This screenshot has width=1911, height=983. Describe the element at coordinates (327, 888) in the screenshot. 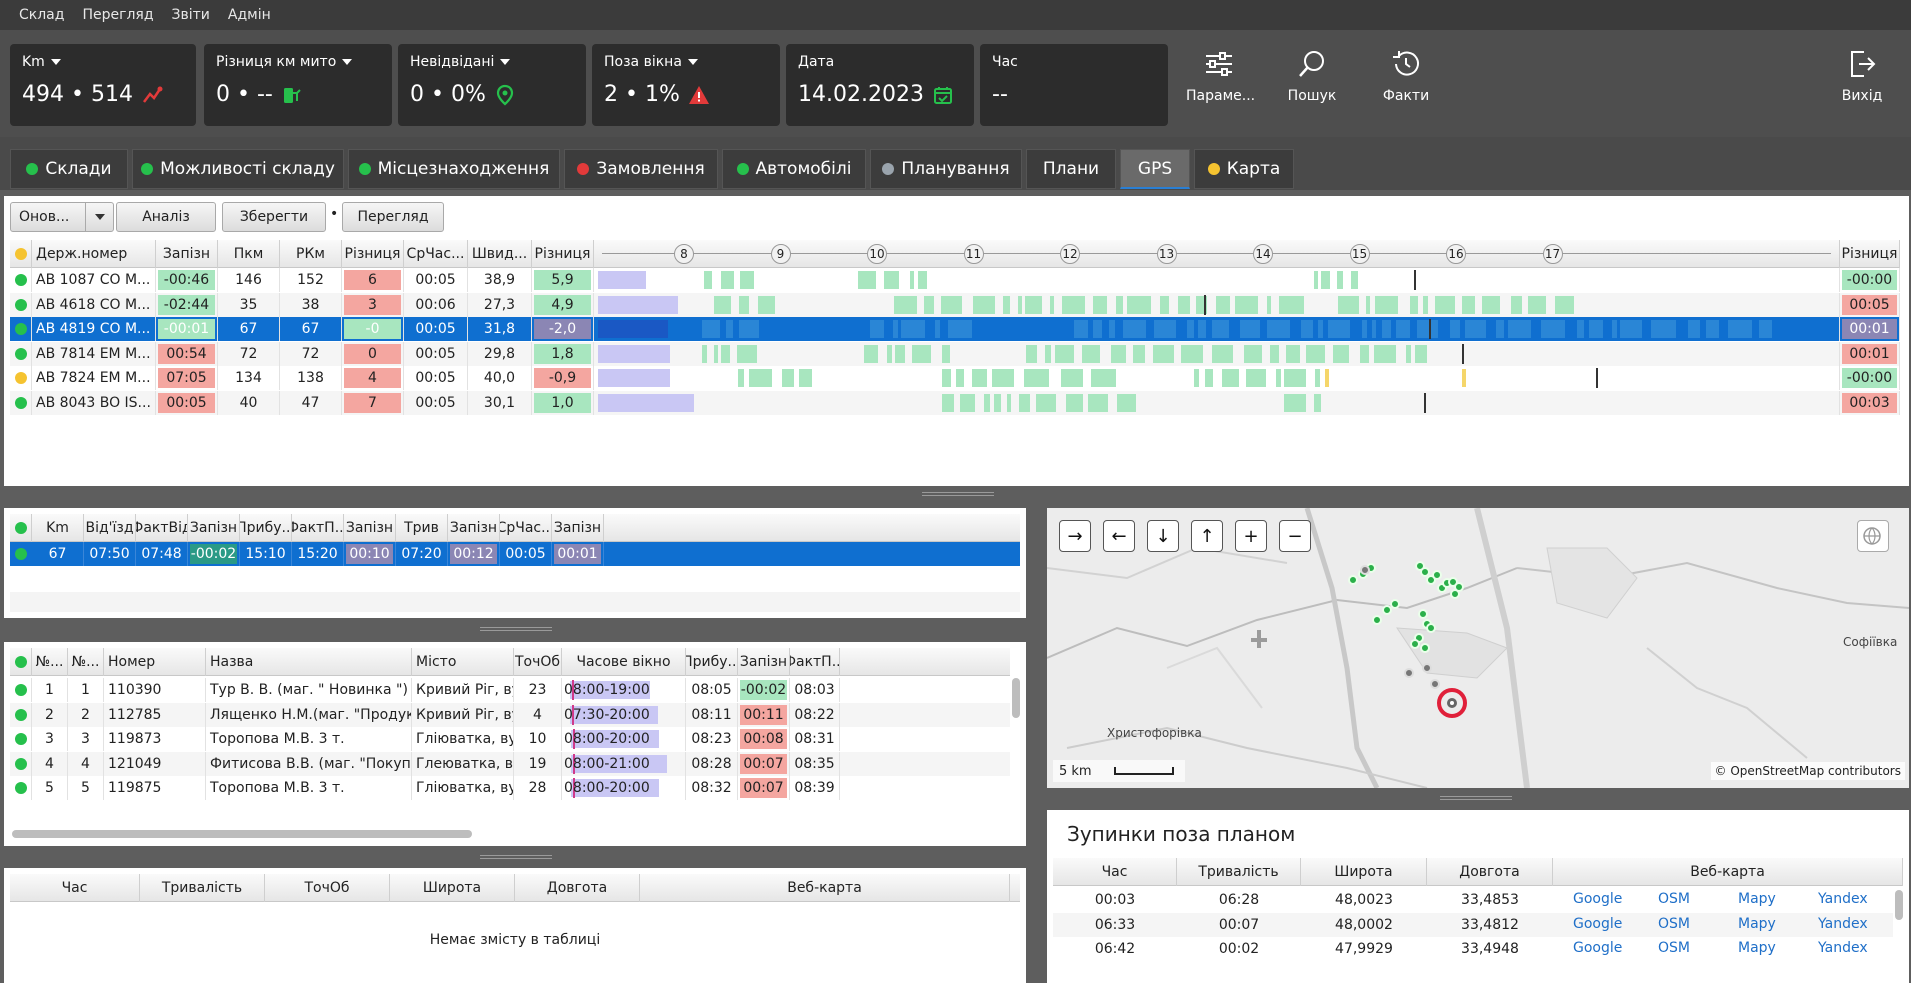

I see `col-point: ТочОб` at that location.